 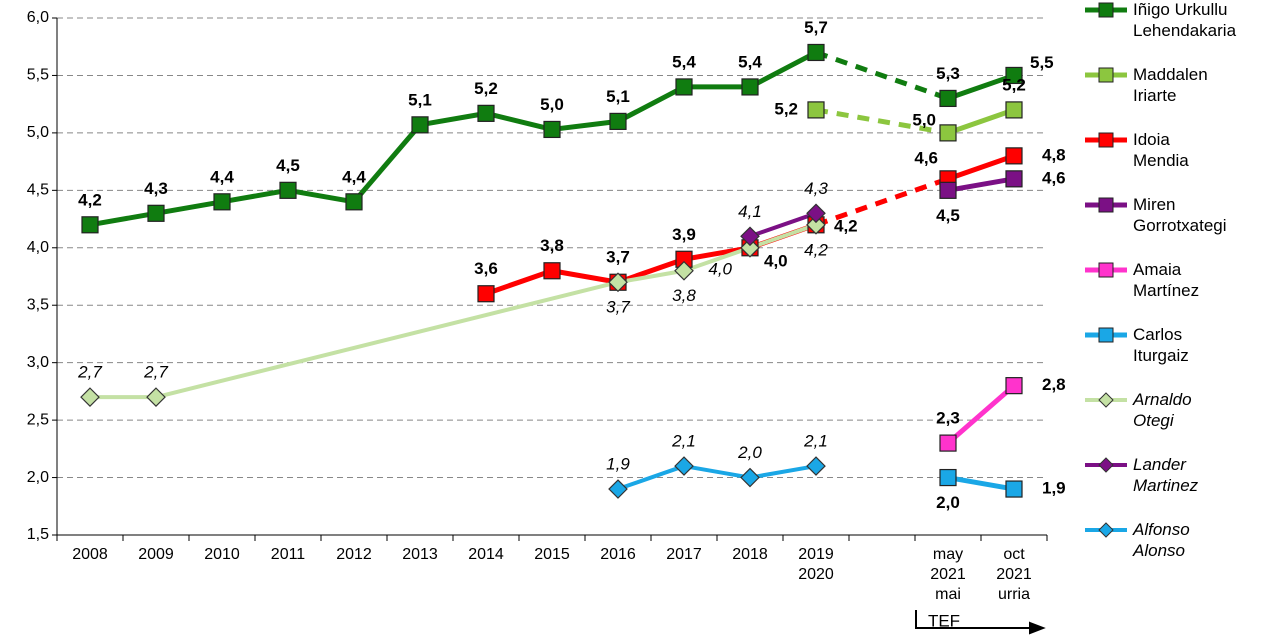 I want to click on tef-bracket, so click(x=980, y=622).